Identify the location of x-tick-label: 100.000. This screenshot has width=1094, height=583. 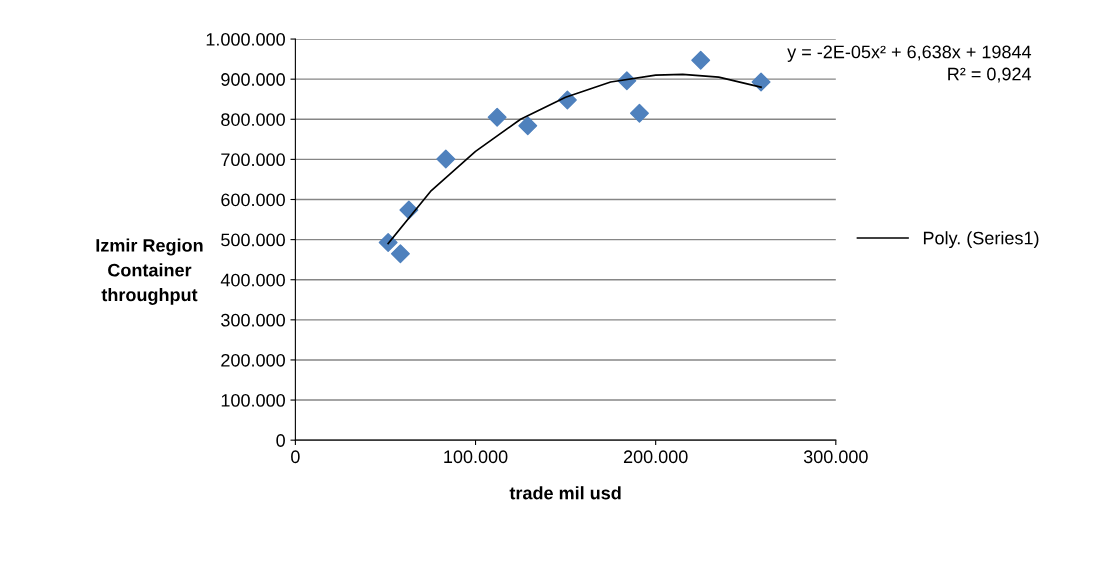
(476, 457).